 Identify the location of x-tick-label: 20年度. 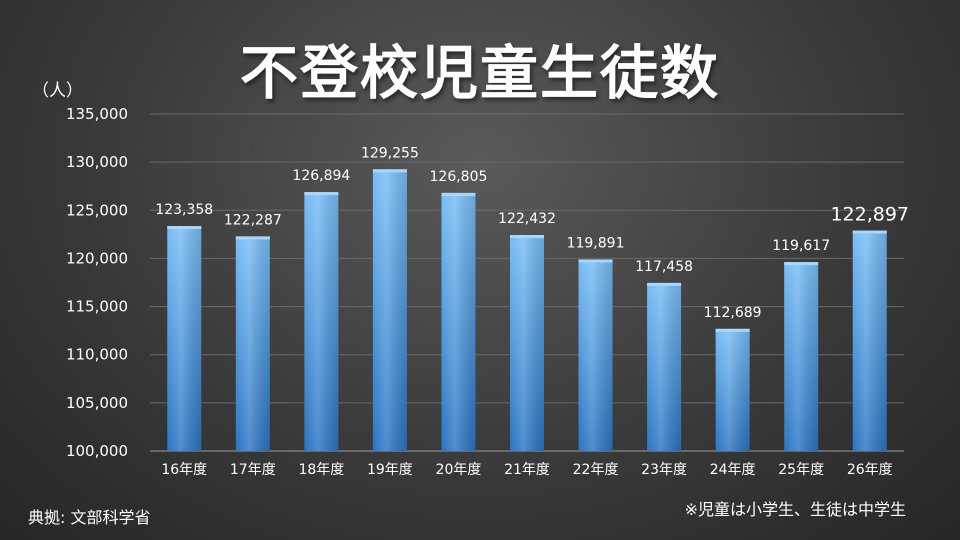
(459, 470).